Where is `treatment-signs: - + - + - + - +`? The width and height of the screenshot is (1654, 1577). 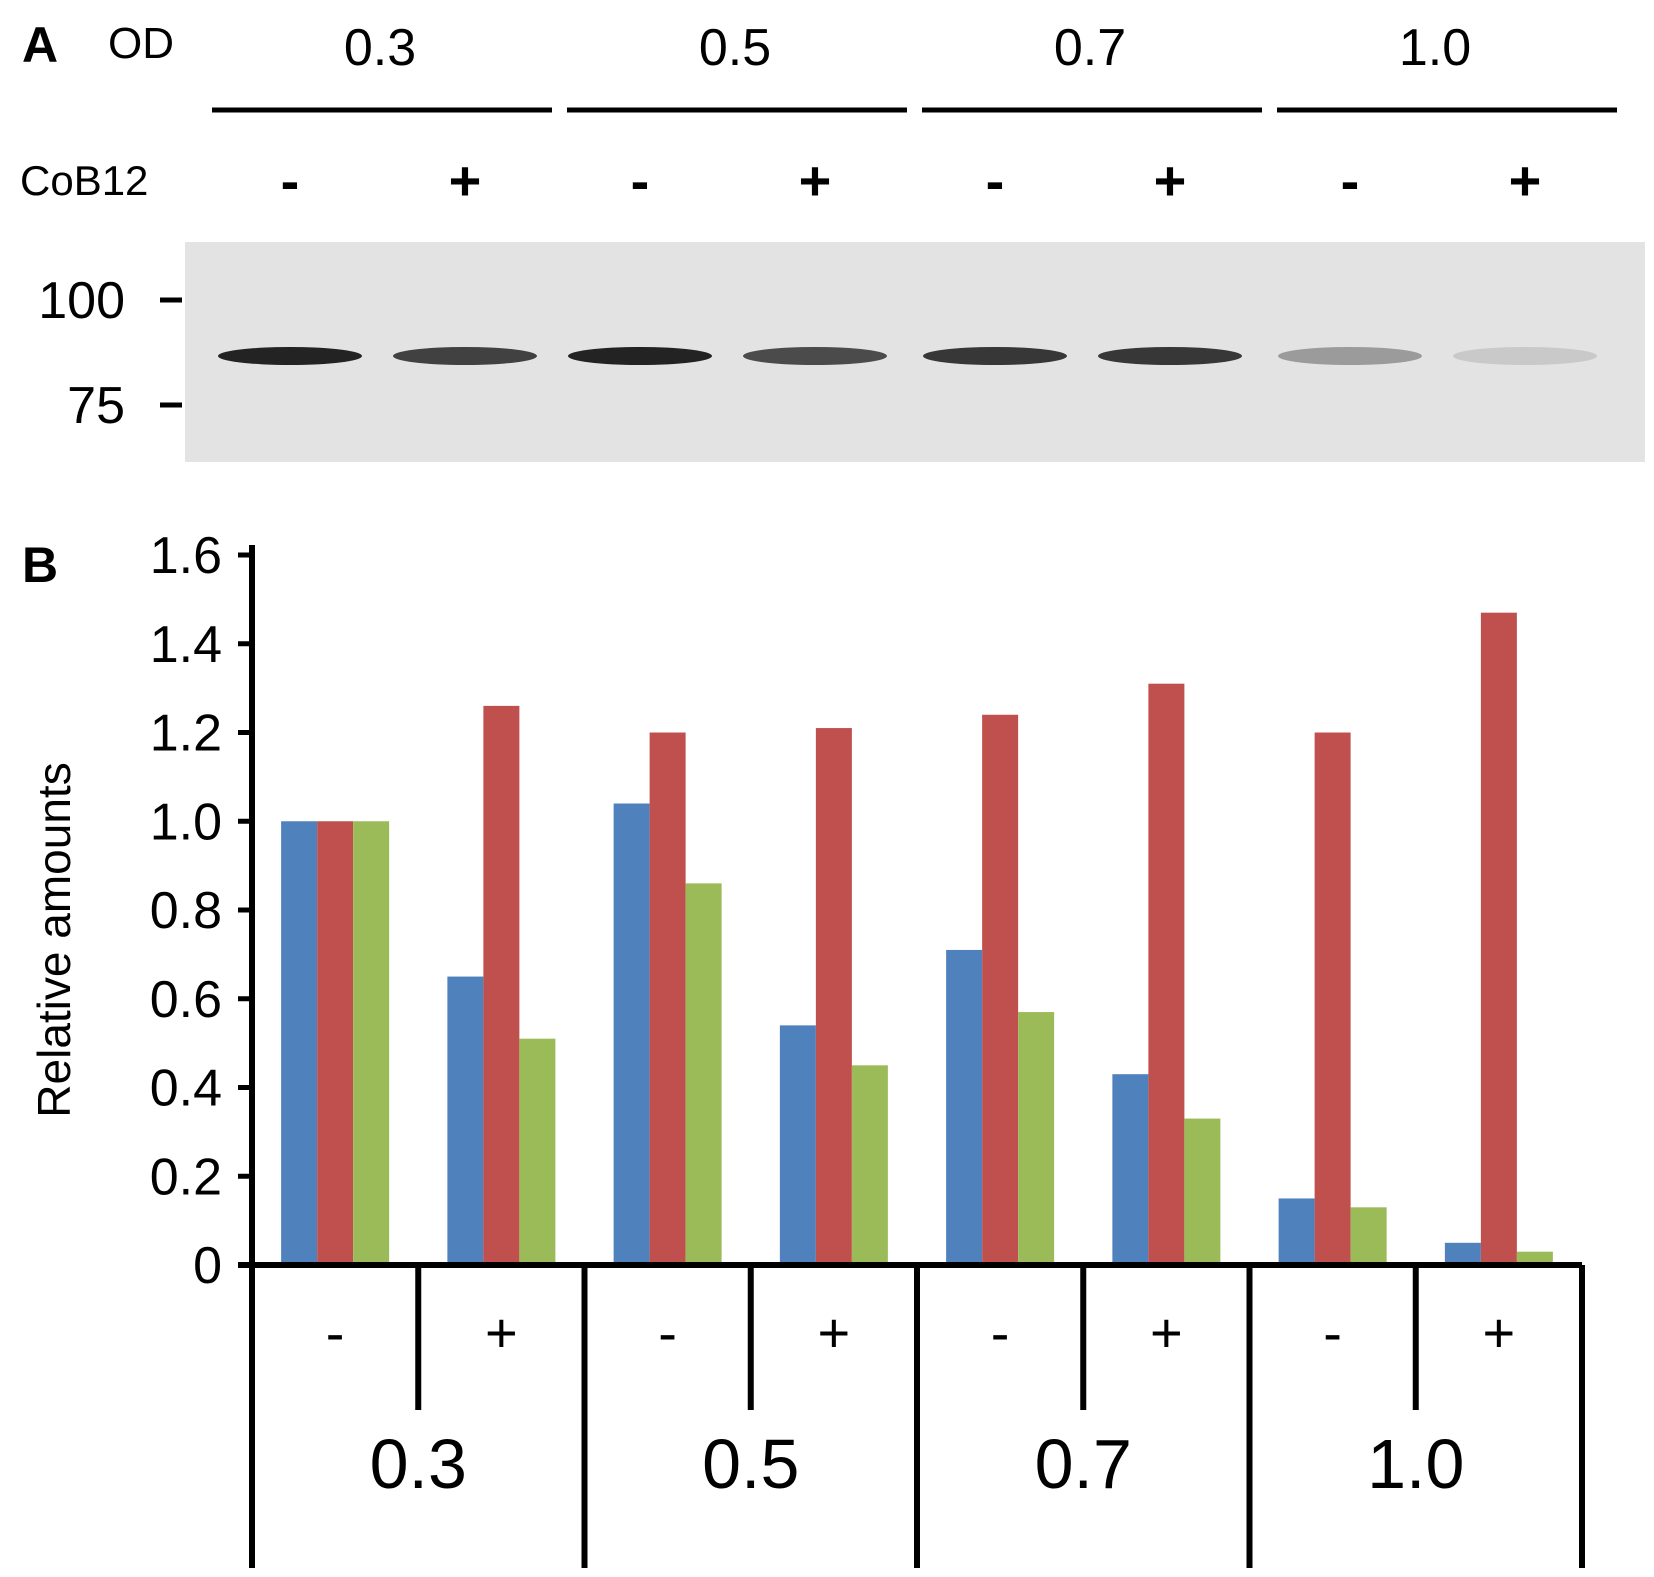 treatment-signs: - + - + - + - + is located at coordinates (911, 180).